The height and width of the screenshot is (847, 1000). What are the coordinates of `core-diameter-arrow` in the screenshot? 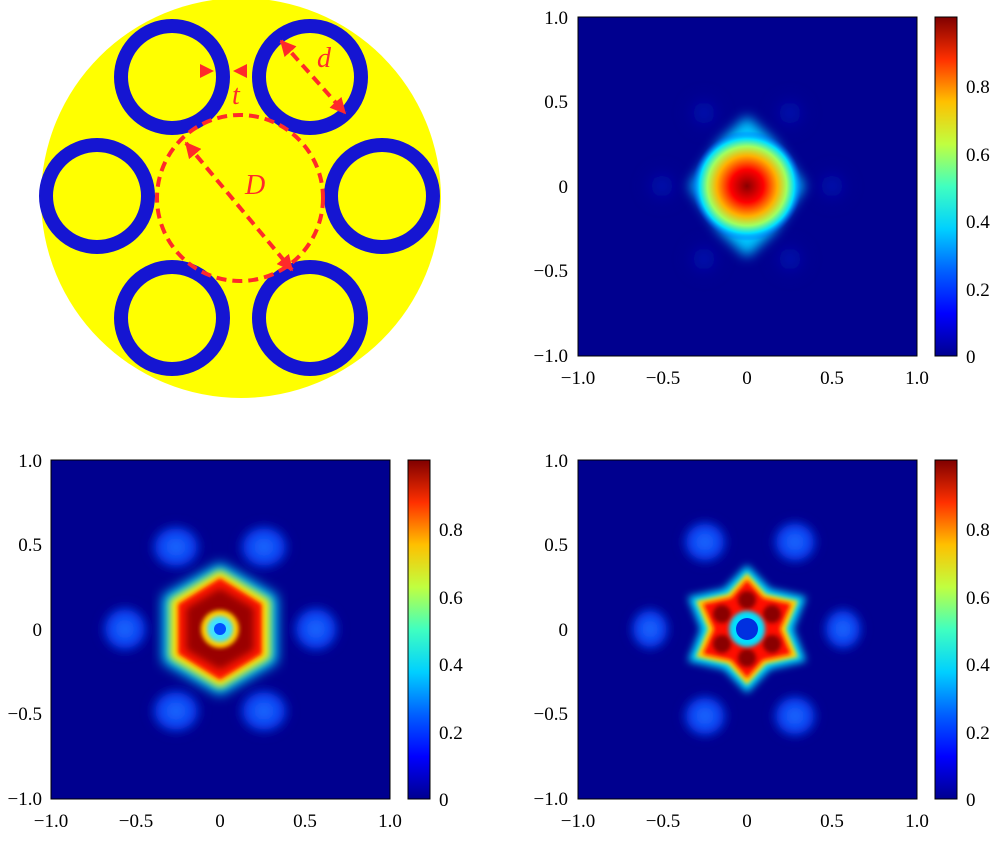 It's located at (239, 206).